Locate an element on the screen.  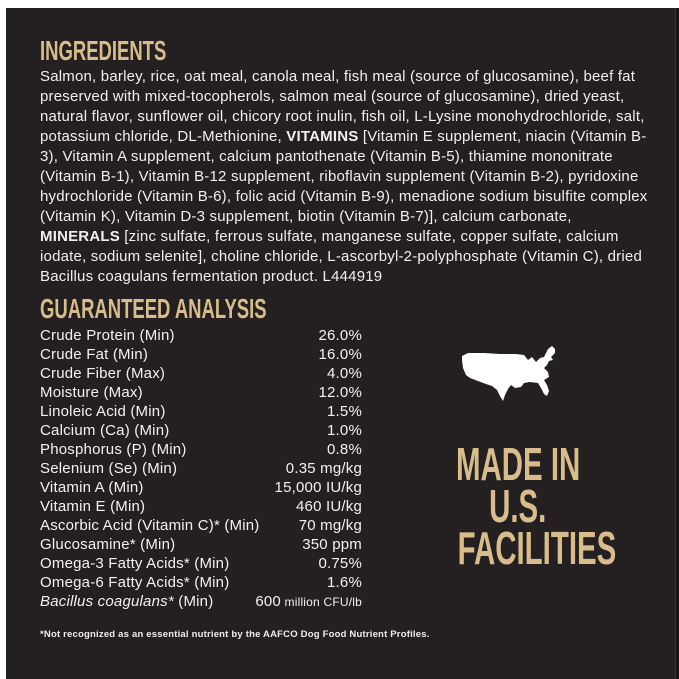
analysis-row-label: Bacillus coagulans* (Min) is located at coordinates (126, 602).